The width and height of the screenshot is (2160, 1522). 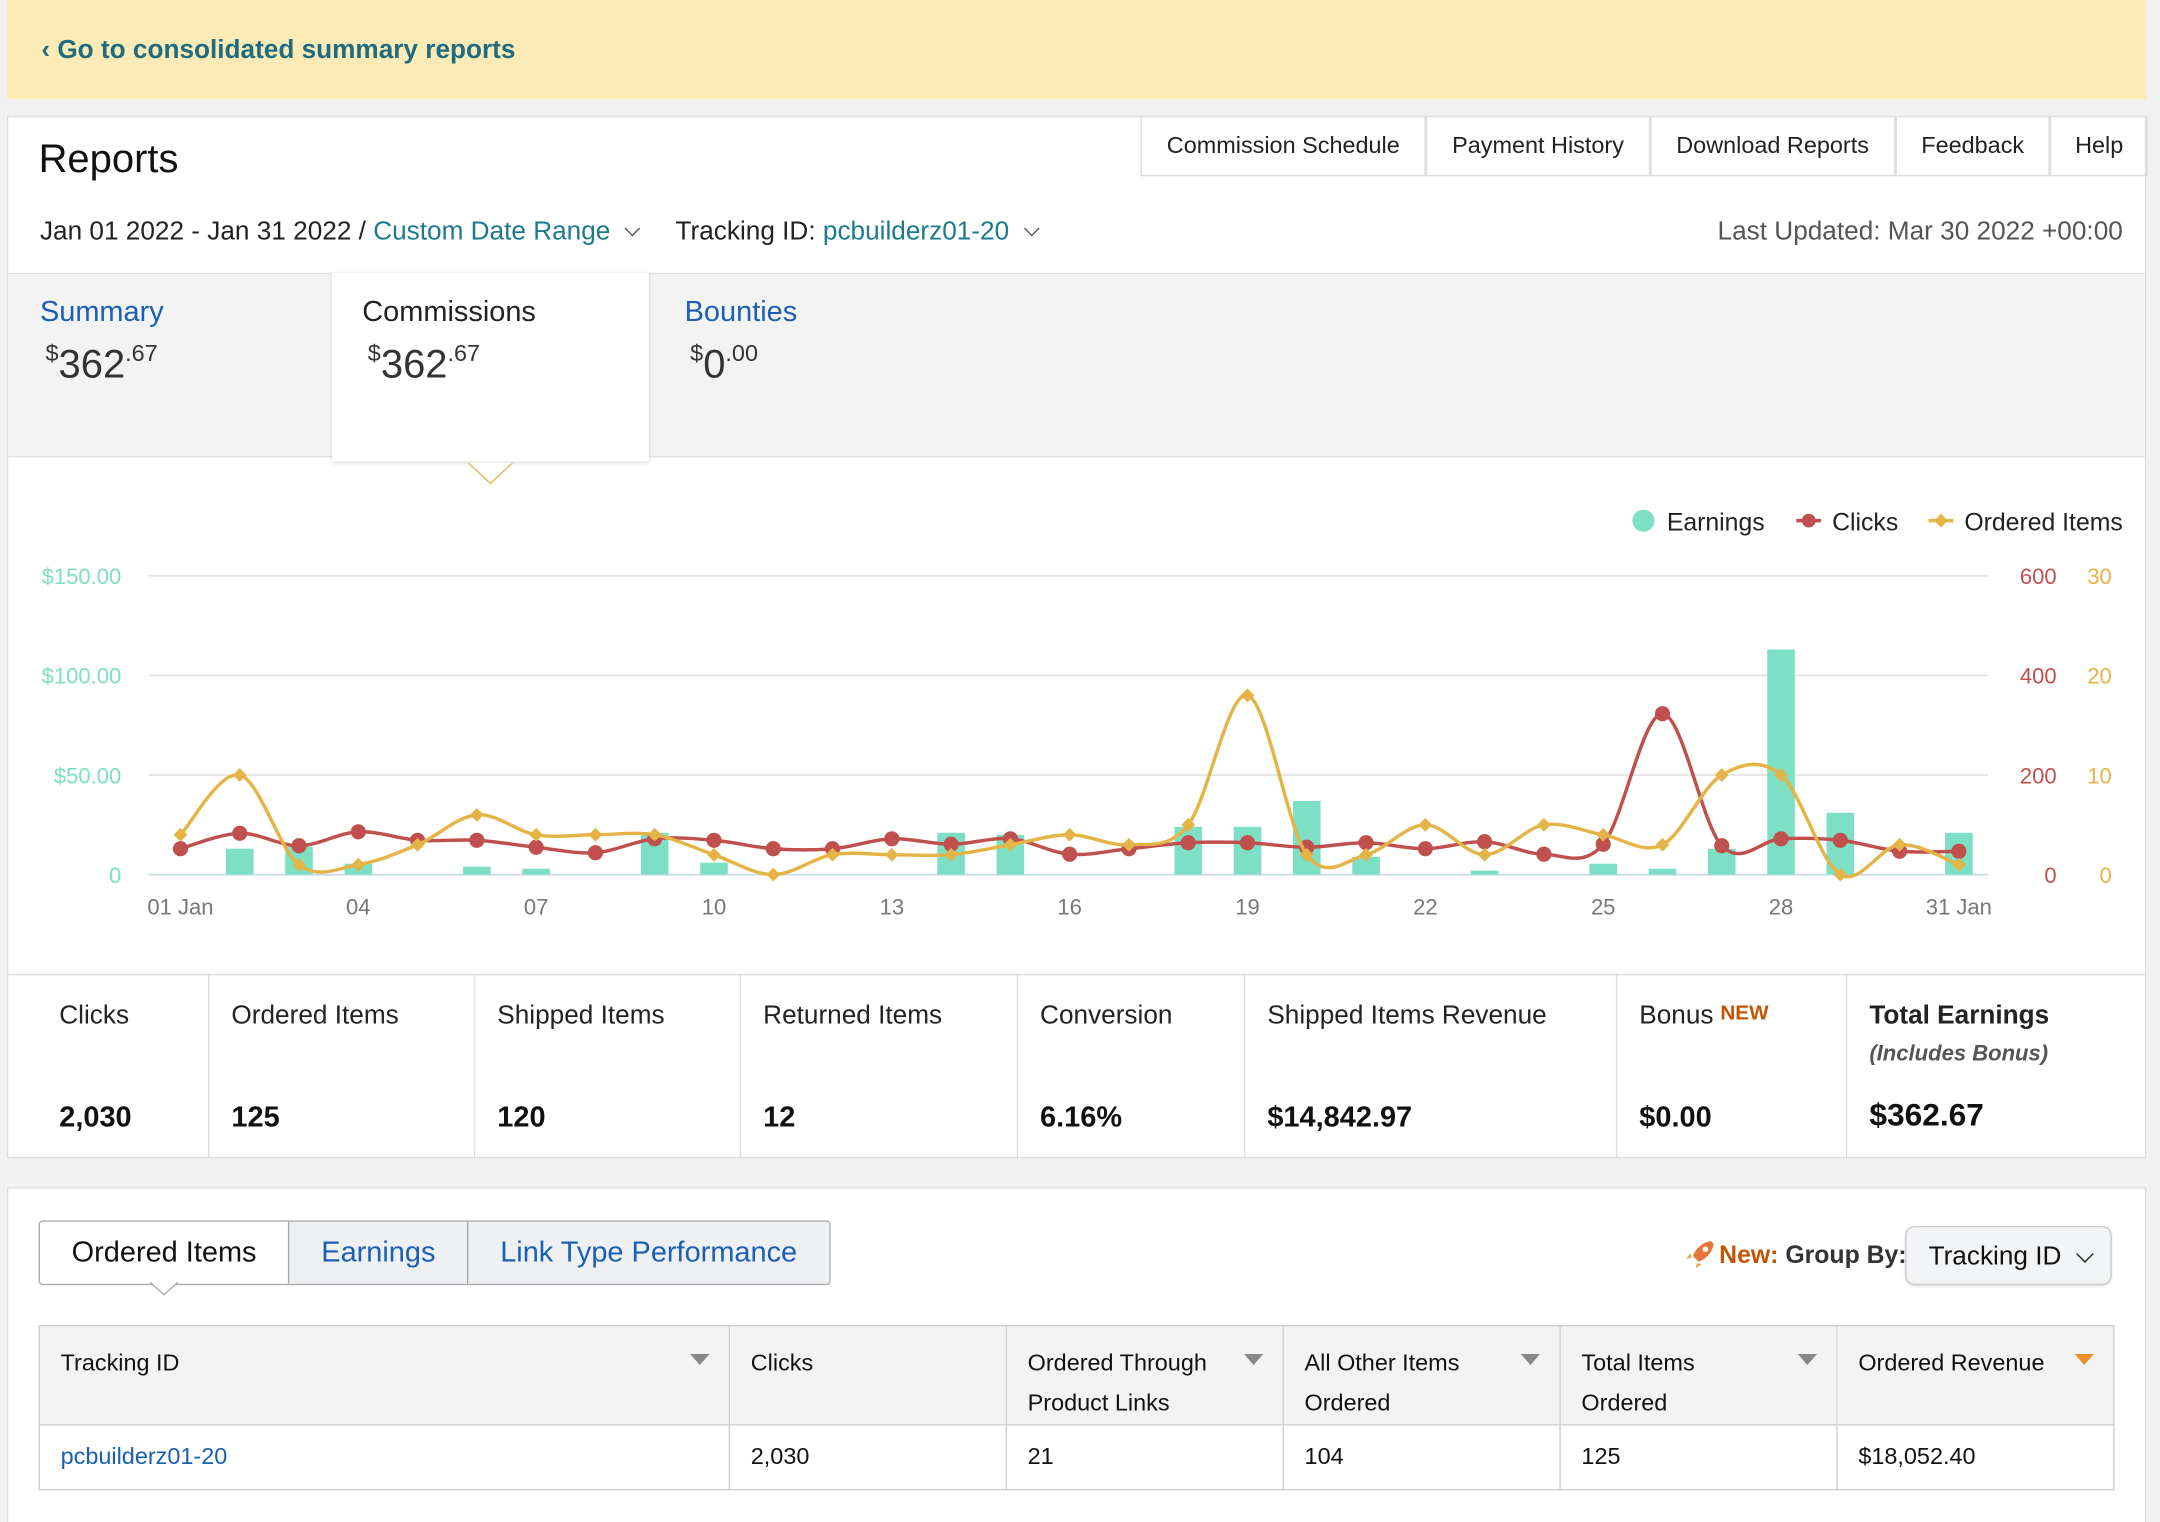 I want to click on stat-label-text: Ordered Items, so click(x=315, y=1016).